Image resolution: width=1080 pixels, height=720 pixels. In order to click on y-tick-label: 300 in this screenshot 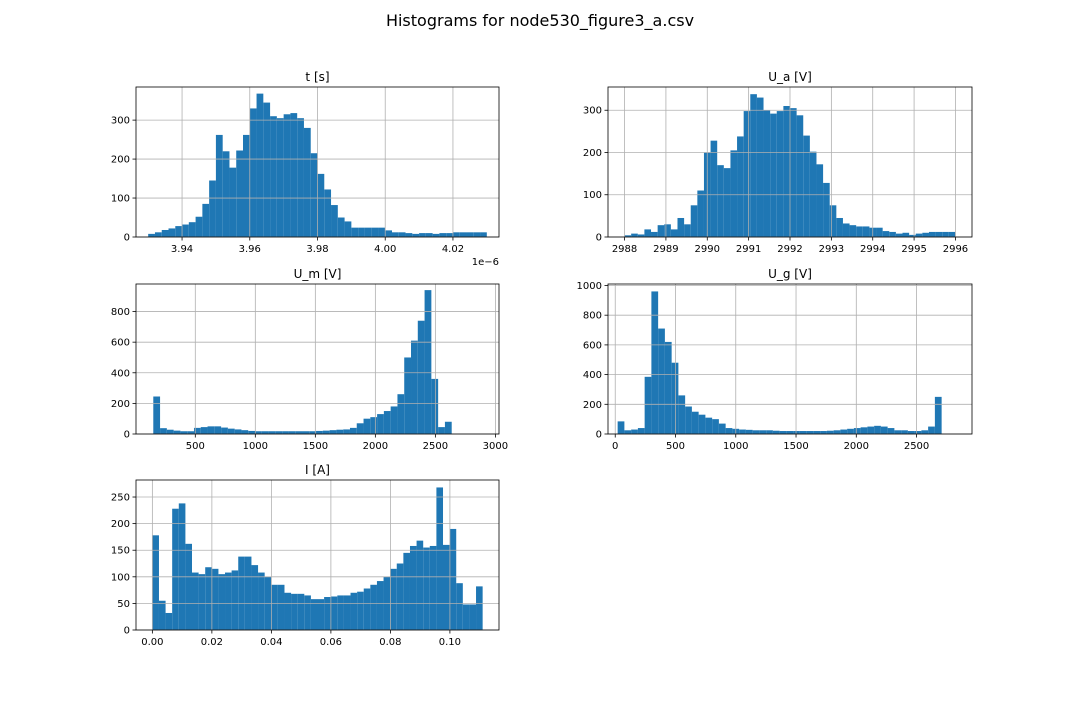, I will do `click(120, 121)`.